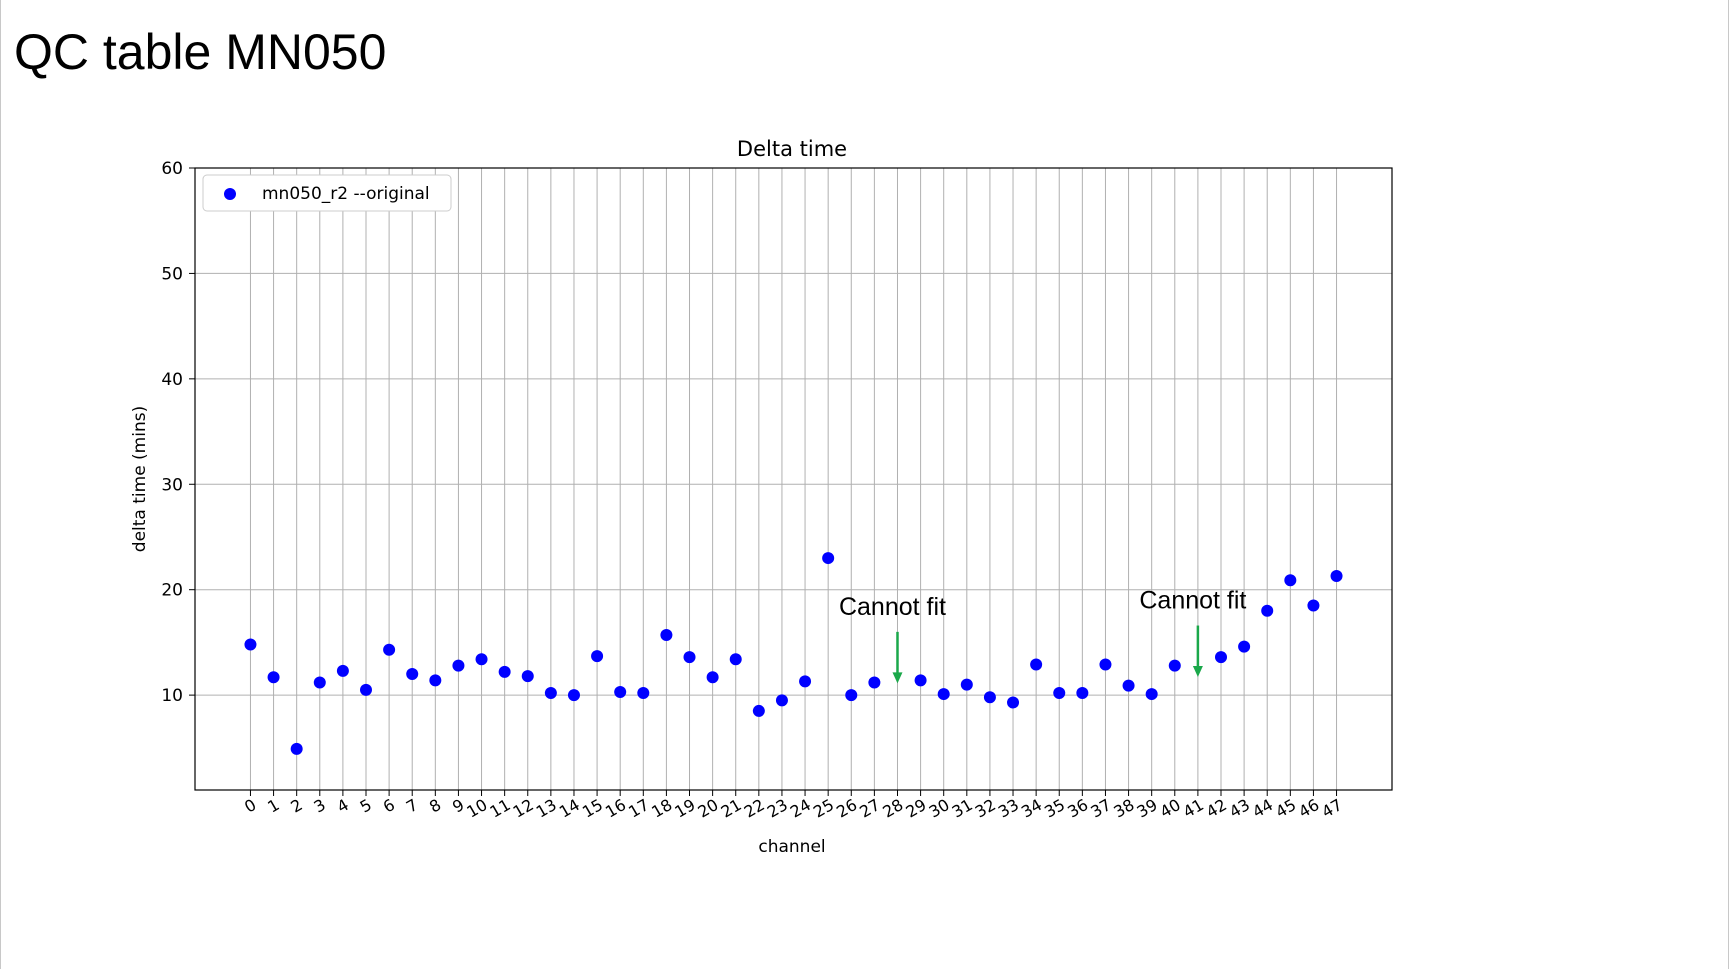 The image size is (1730, 970). What do you see at coordinates (250, 806) in the screenshot?
I see `x-tick-label: 0` at bounding box center [250, 806].